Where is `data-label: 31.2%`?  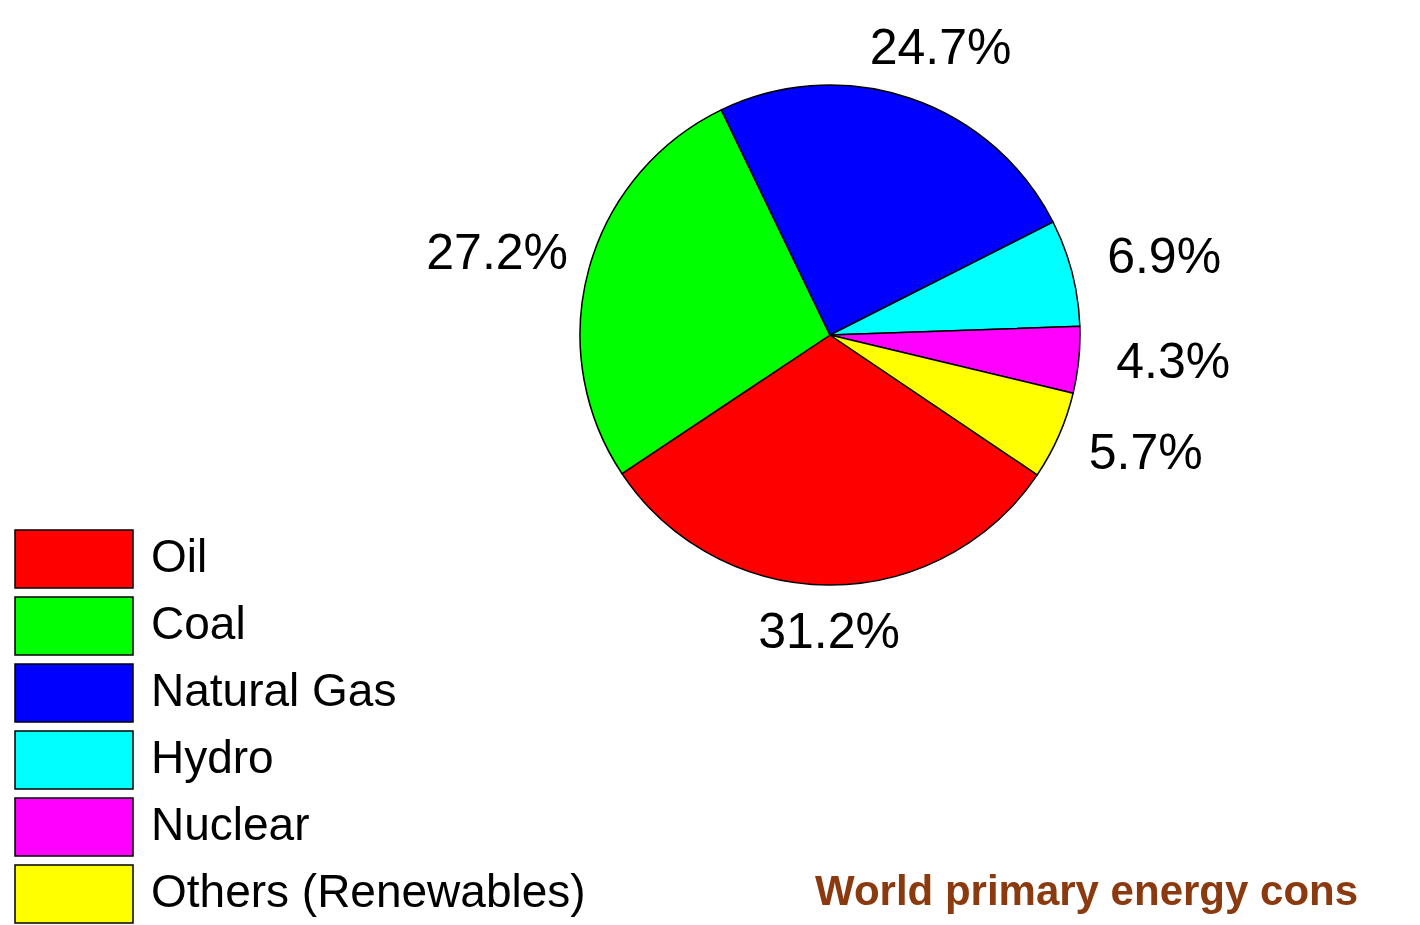 data-label: 31.2% is located at coordinates (829, 631).